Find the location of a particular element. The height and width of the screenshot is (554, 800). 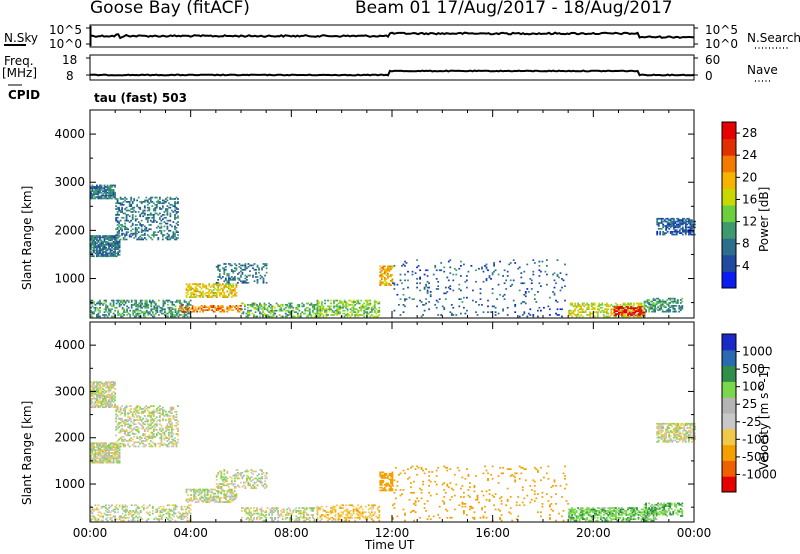

nsky-trace is located at coordinates (391, 35).